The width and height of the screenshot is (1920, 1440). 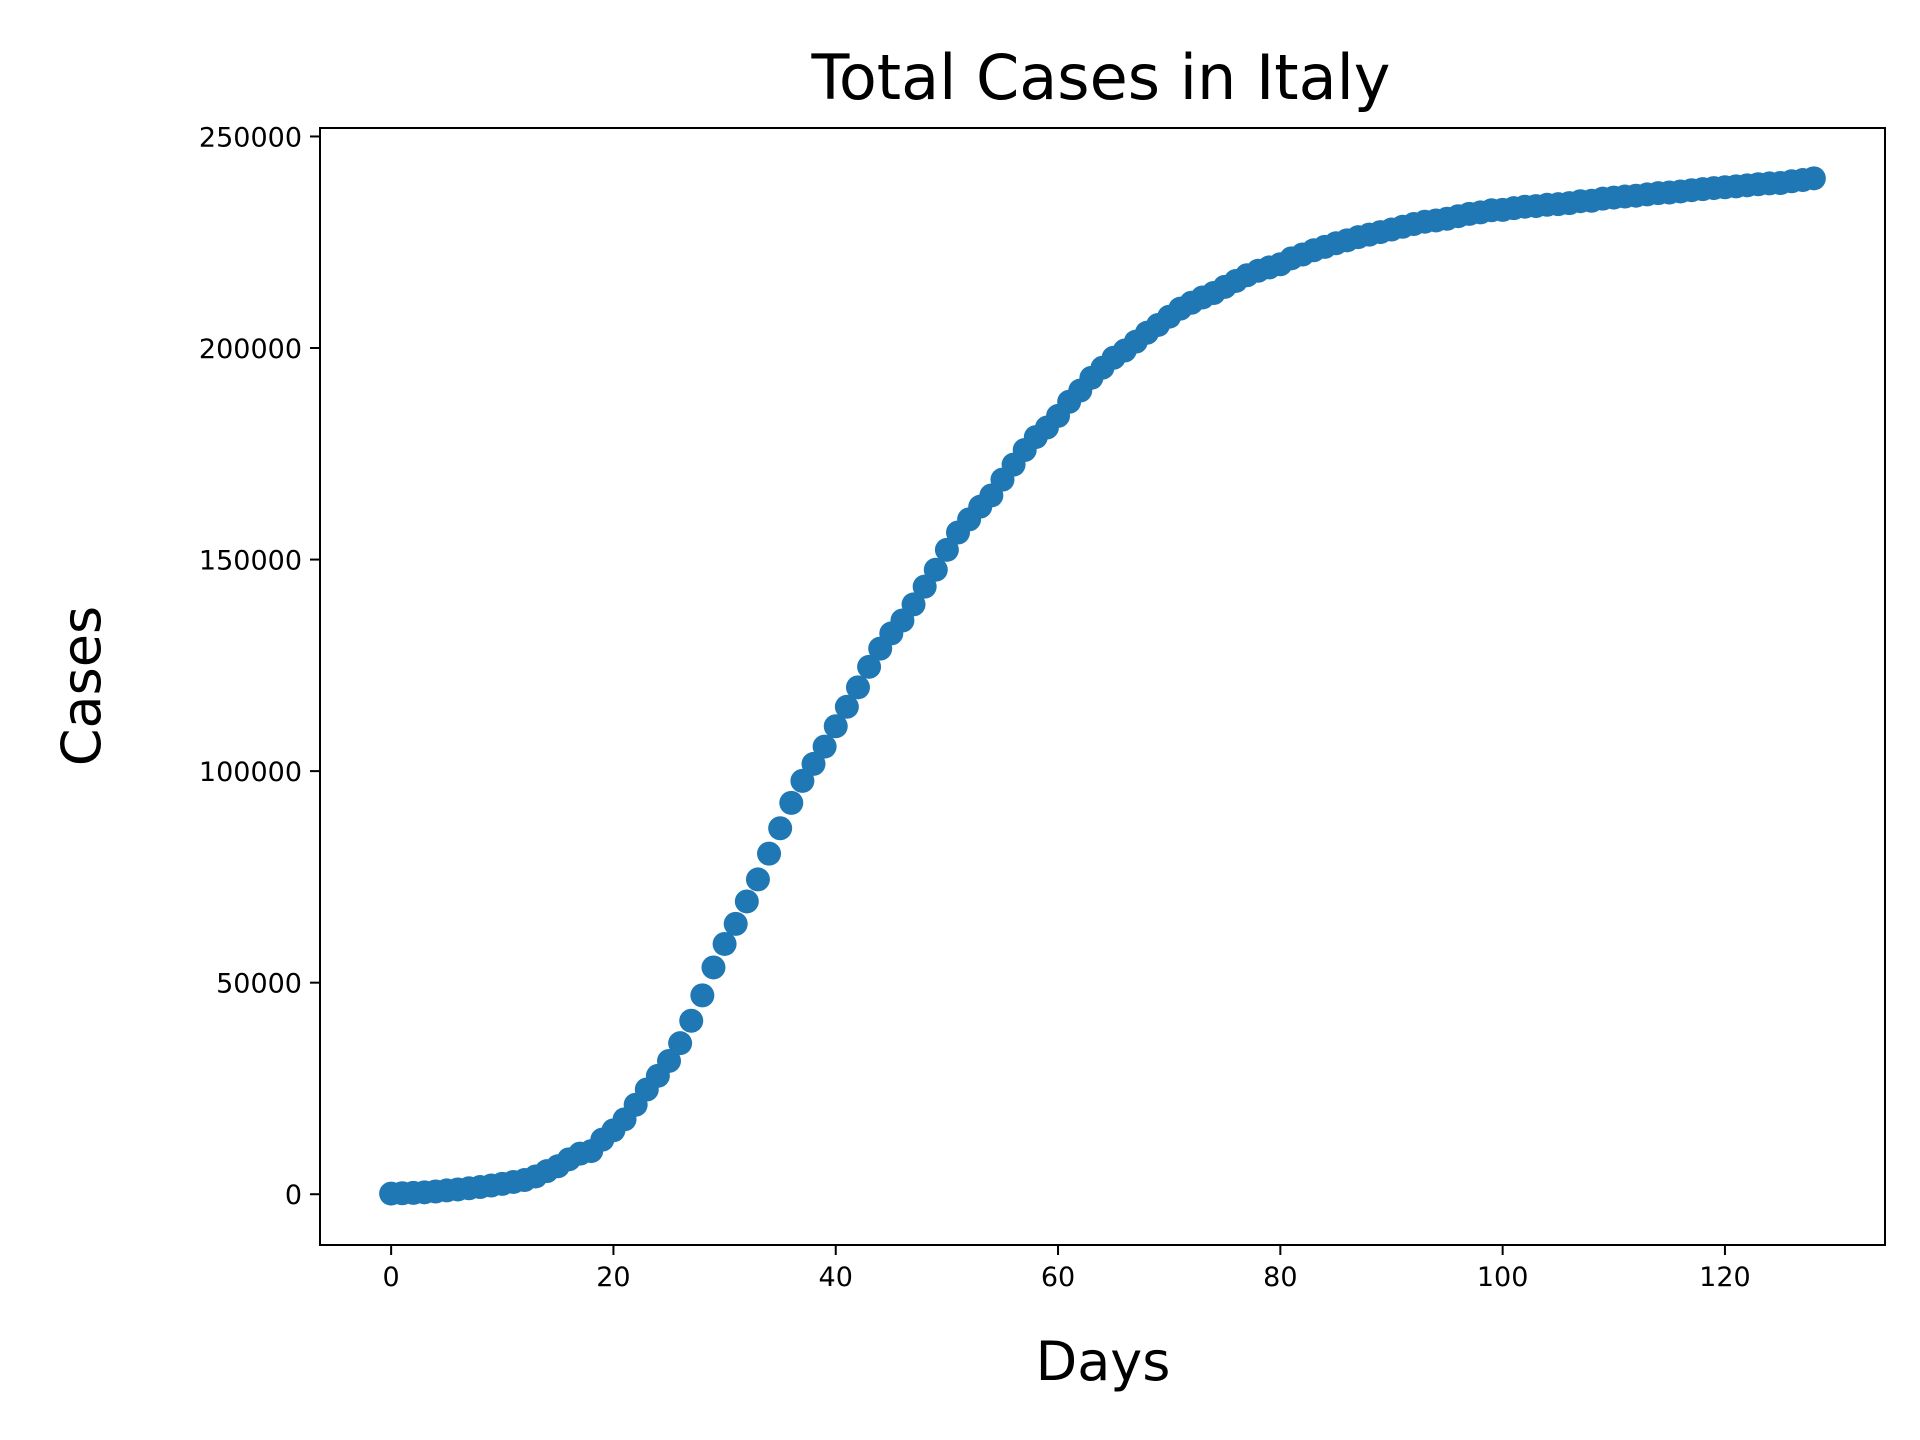 What do you see at coordinates (250, 561) in the screenshot?
I see `y-tick-label: 150000` at bounding box center [250, 561].